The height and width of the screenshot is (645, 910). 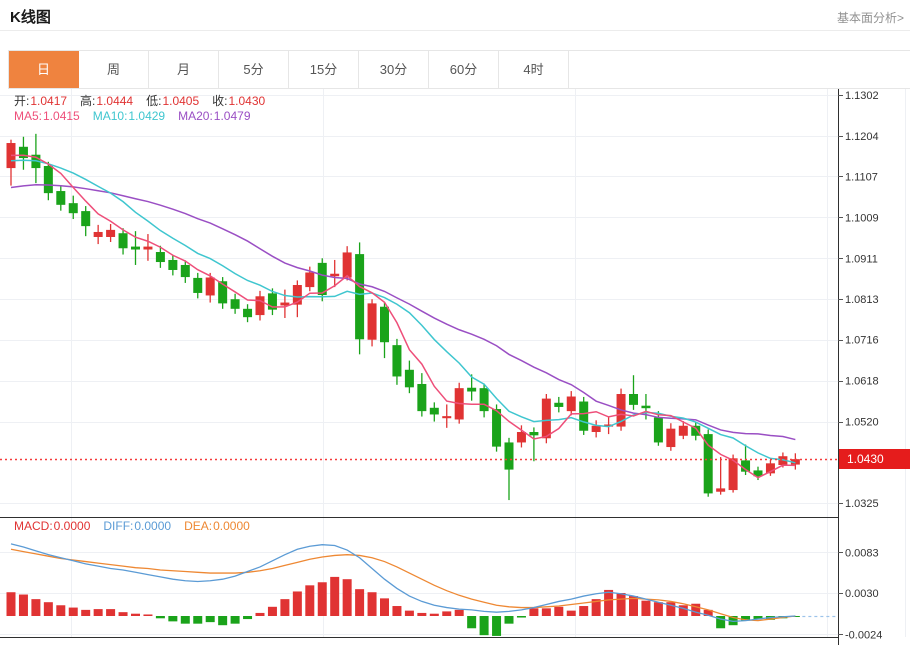 I want to click on low-label: 低:, so click(x=154, y=101).